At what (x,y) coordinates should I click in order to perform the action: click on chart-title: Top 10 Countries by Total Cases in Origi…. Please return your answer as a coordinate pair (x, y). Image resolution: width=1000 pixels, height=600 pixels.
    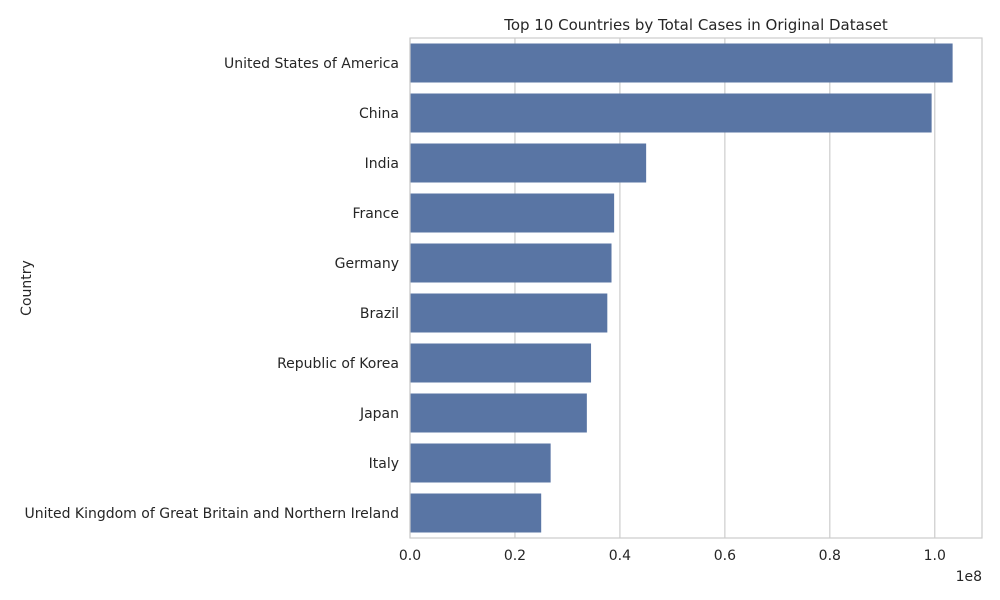
    Looking at the image, I should click on (695, 25).